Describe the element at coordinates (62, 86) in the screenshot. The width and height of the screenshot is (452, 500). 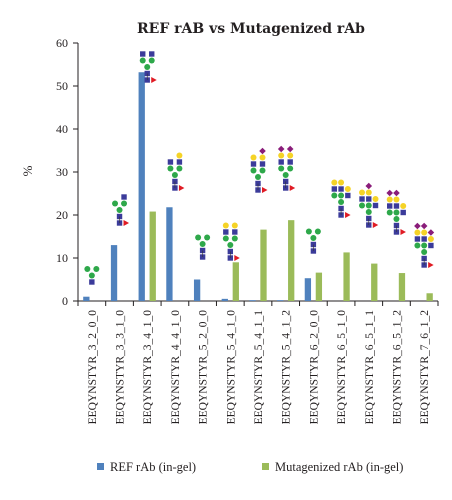
I see `y-tick-label: 50` at that location.